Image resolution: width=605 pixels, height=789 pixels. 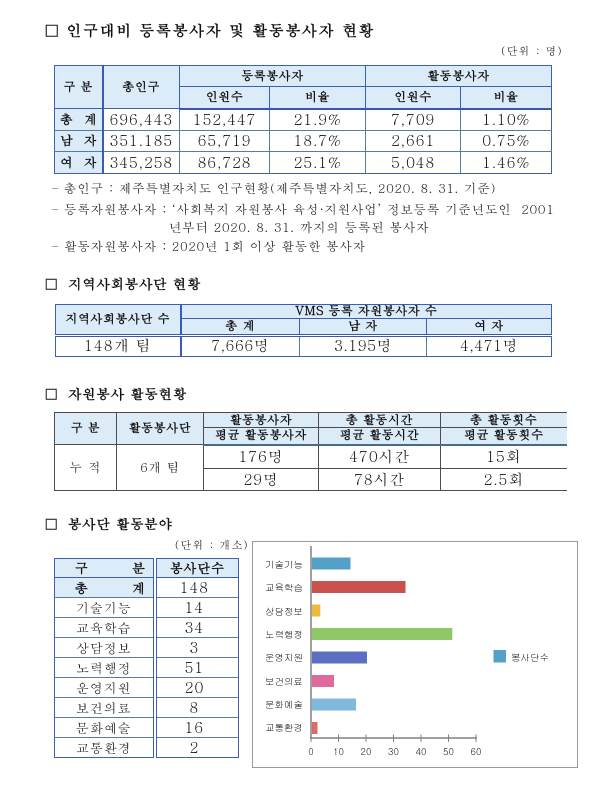 I want to click on svg-text: 노력행정, so click(x=284, y=634).